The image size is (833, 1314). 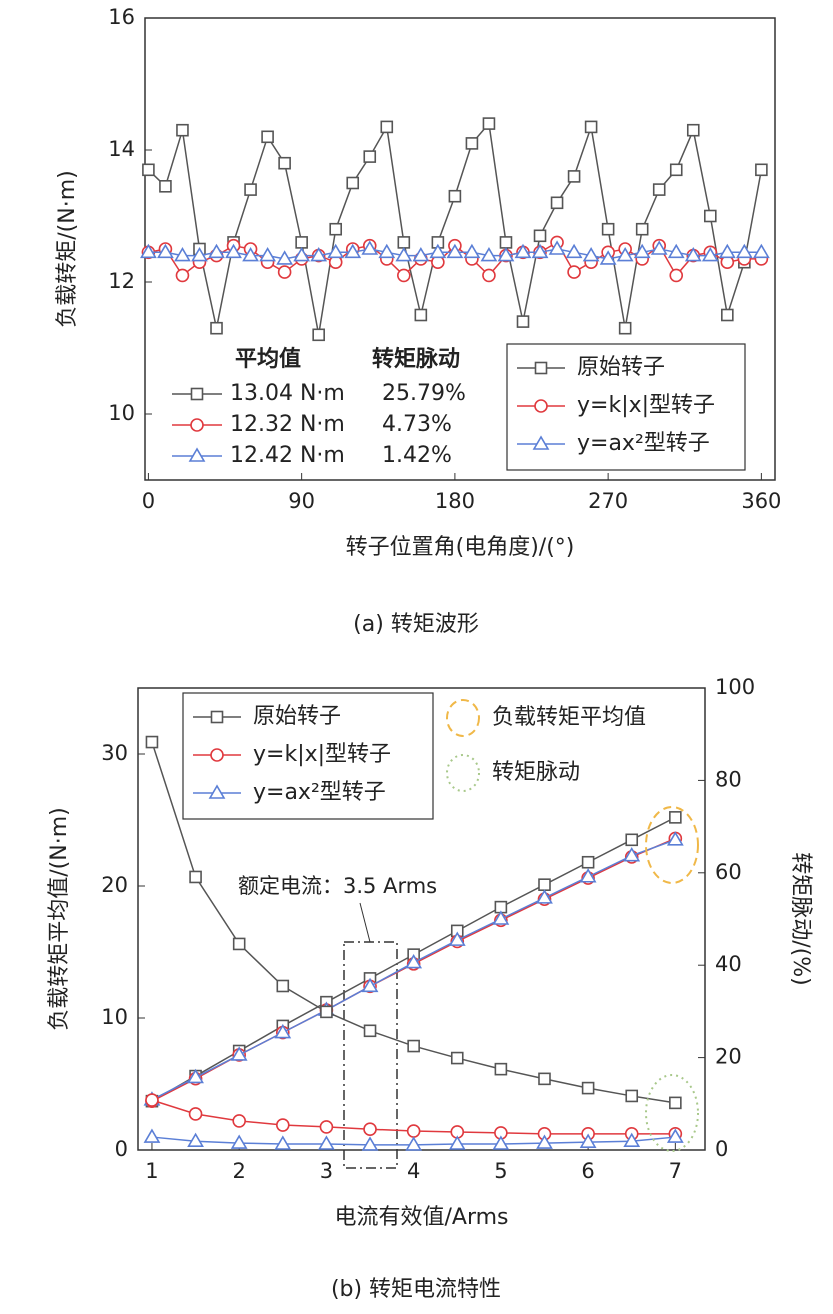 I want to click on y2-tick-label: 0, so click(x=721, y=1149).